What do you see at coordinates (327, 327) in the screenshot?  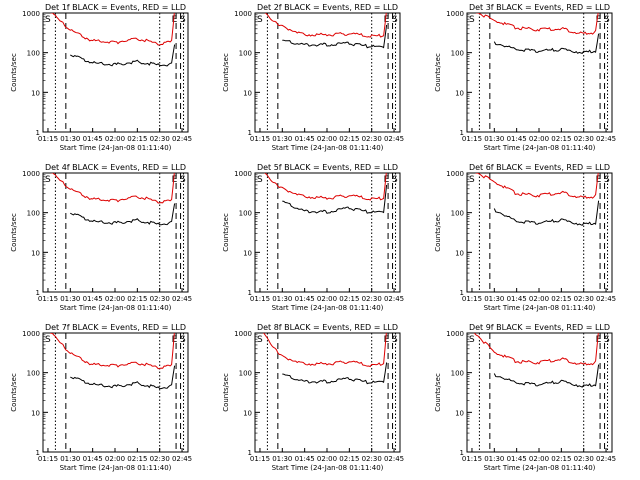 I see `chart-title: Det 8f BLACK = Events, RED = LLD` at bounding box center [327, 327].